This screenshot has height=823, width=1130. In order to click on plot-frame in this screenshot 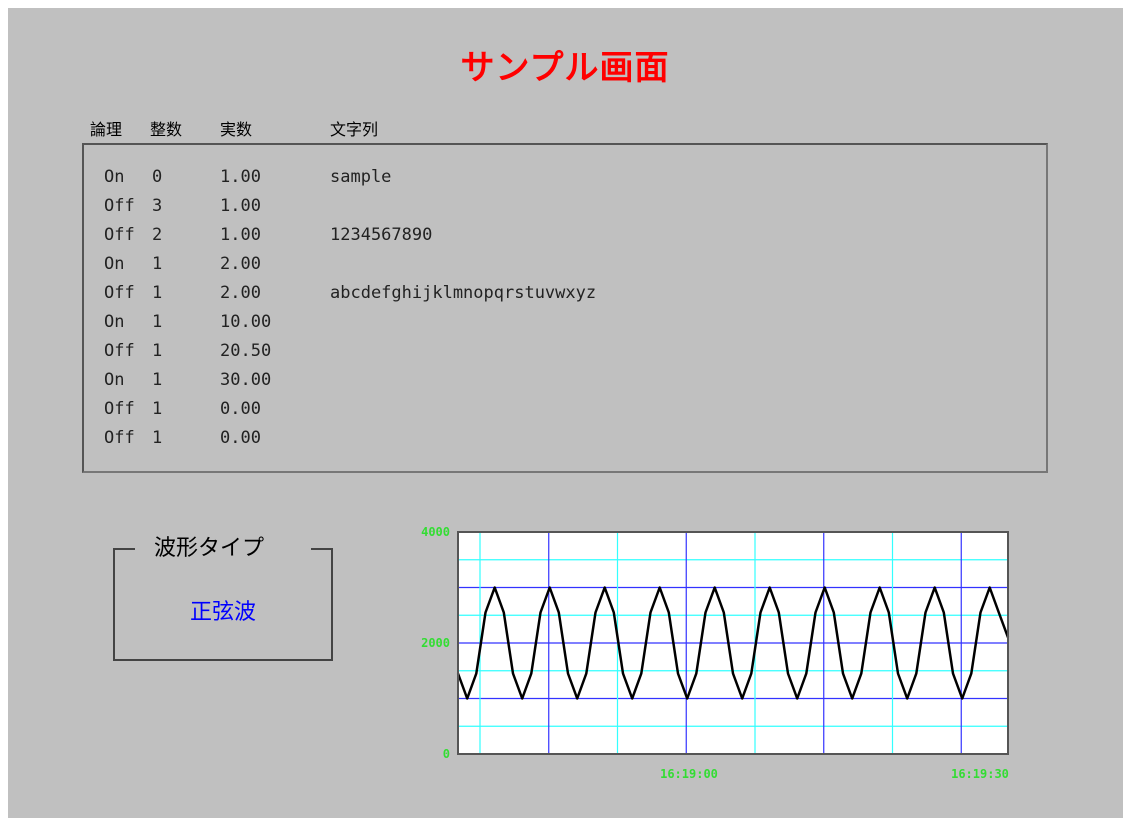, I will do `click(733, 643)`.